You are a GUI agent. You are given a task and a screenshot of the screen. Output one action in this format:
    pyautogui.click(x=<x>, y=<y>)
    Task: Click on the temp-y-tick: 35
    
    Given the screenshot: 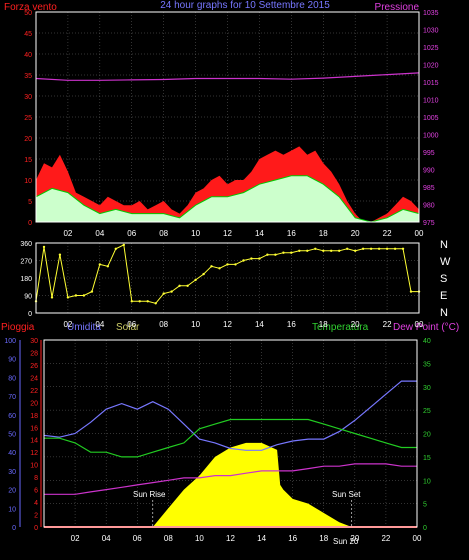 What is the action you would take?
    pyautogui.click(x=427, y=364)
    